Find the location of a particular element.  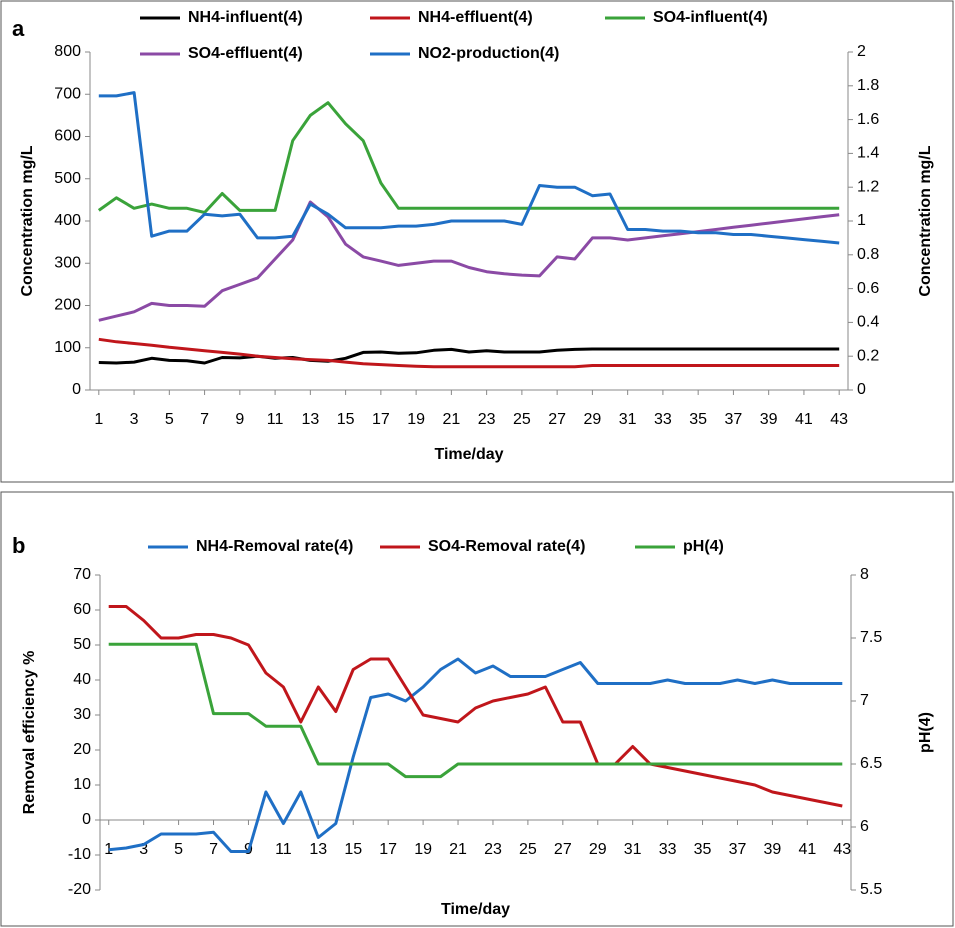

y-tick-label: -10 is located at coordinates (79, 854).